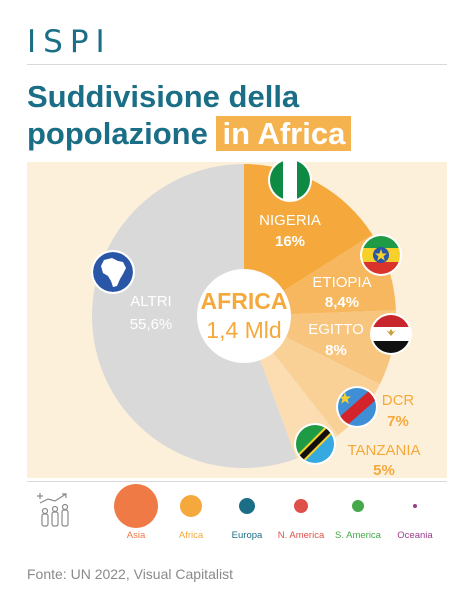 This screenshot has width=474, height=605. Describe the element at coordinates (290, 241) in the screenshot. I see `slice-value-nigeria: 16%` at that location.